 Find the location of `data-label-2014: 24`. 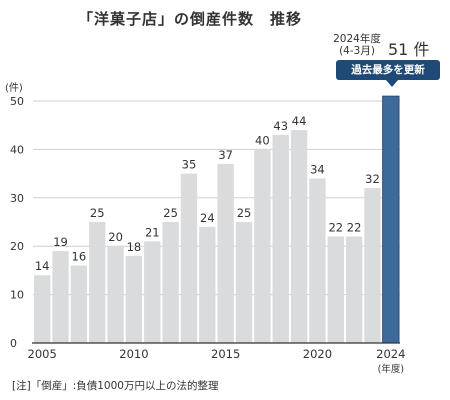

data-label-2014: 24 is located at coordinates (207, 218).